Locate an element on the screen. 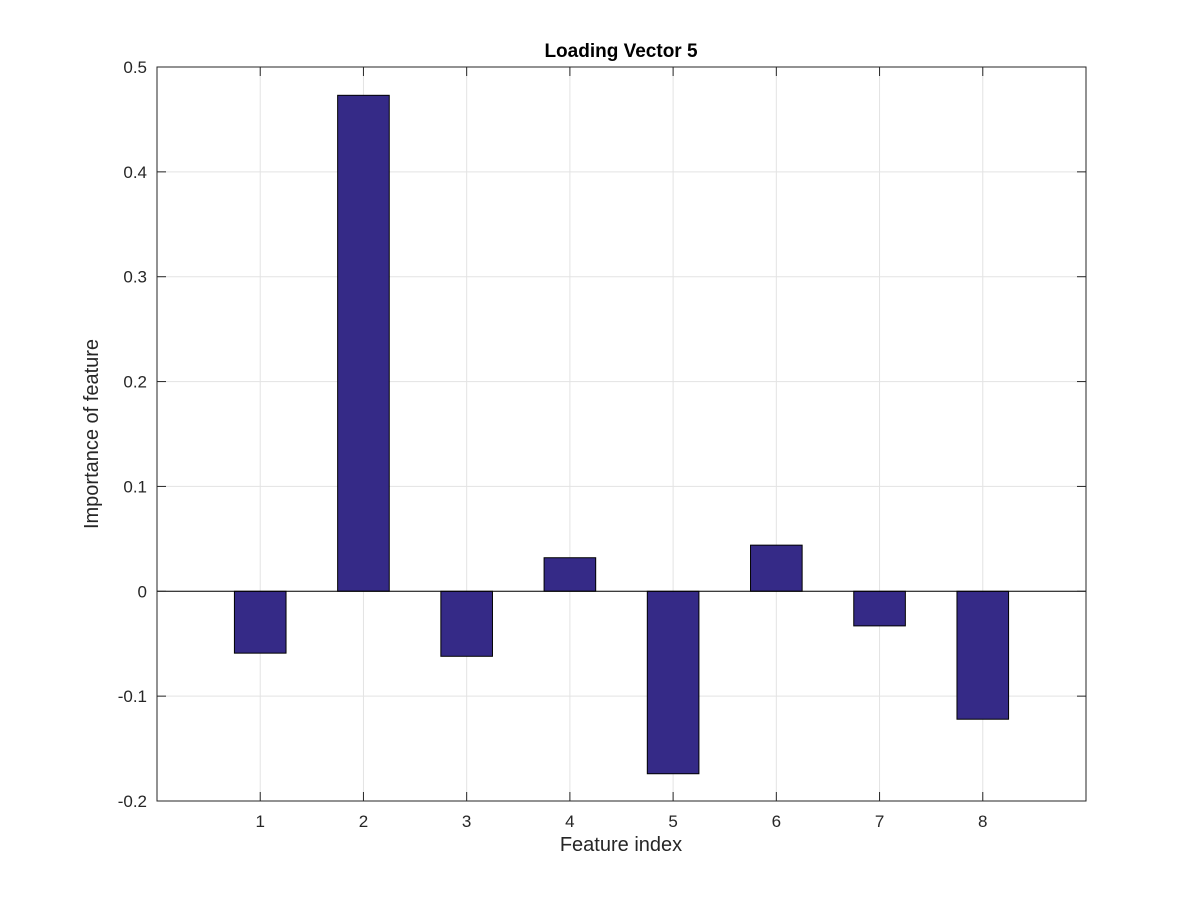  y-tick-label: 0.1 is located at coordinates (135, 486).